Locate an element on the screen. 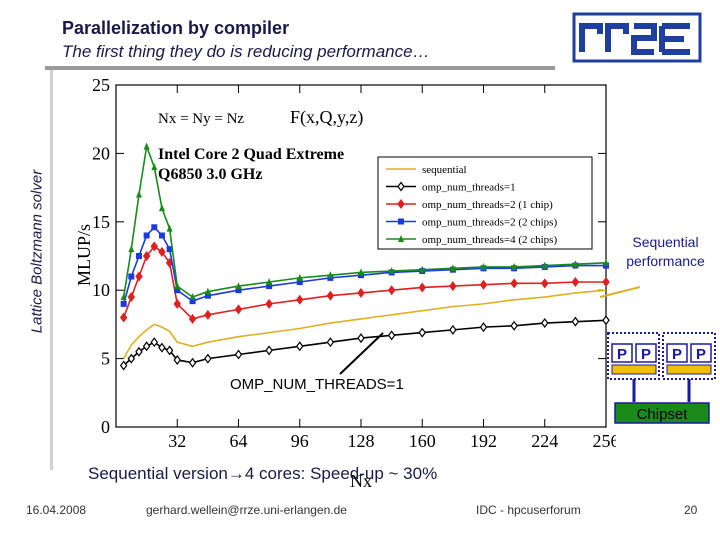 The width and height of the screenshot is (720, 540). y-tick-label: 20 is located at coordinates (101, 153).